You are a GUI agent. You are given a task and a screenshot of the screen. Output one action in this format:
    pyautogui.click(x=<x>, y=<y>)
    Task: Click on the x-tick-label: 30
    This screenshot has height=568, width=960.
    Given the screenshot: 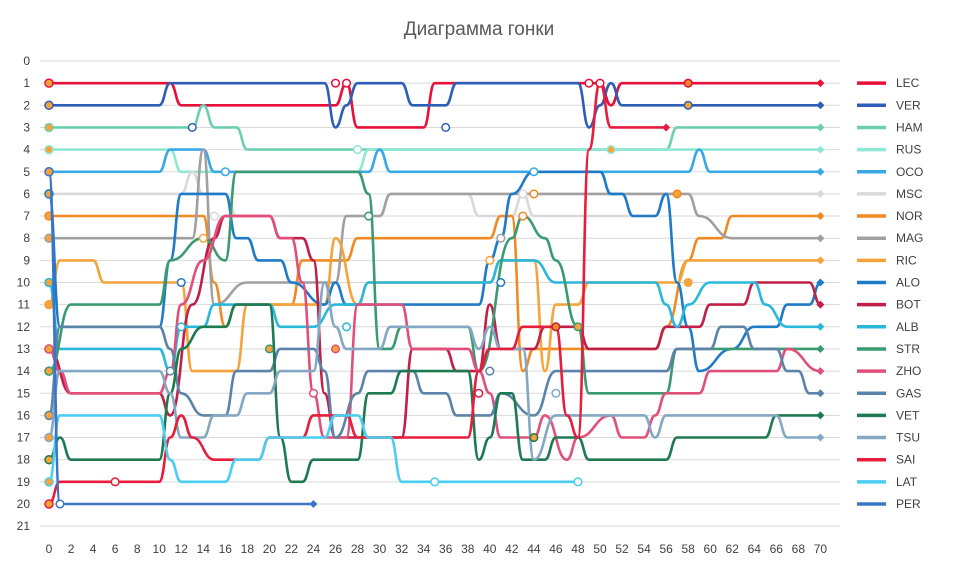 What is the action you would take?
    pyautogui.click(x=380, y=549)
    